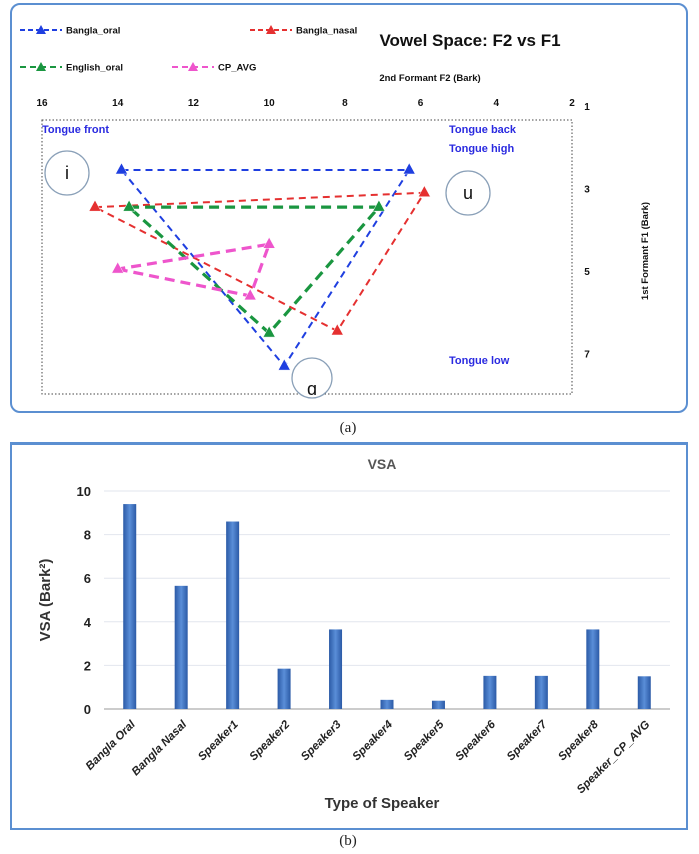  I want to click on vowel-label-i: i, so click(67, 173).